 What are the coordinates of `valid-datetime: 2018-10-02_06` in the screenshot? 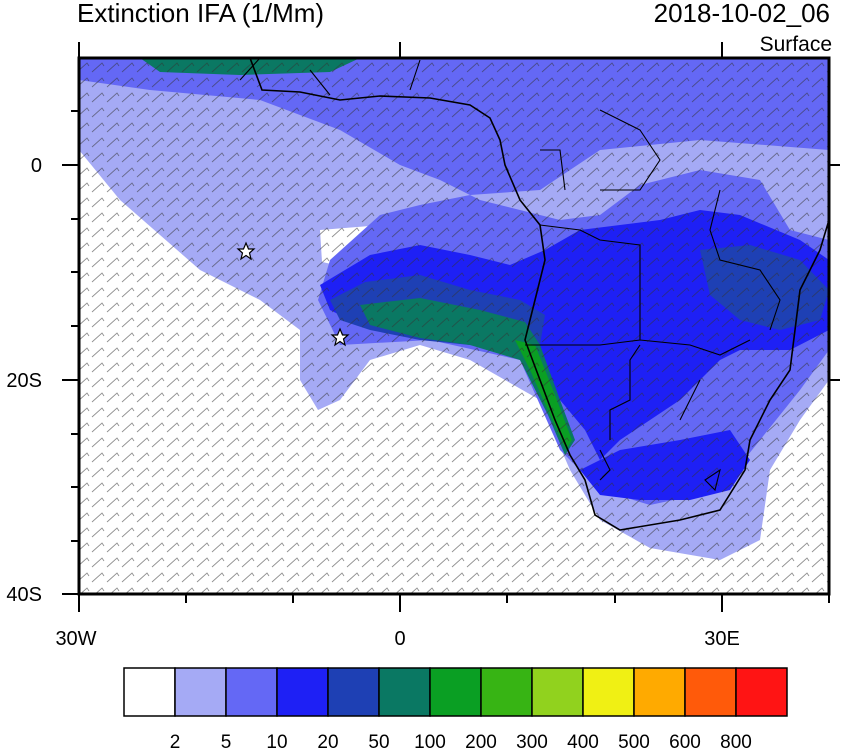 It's located at (741, 14).